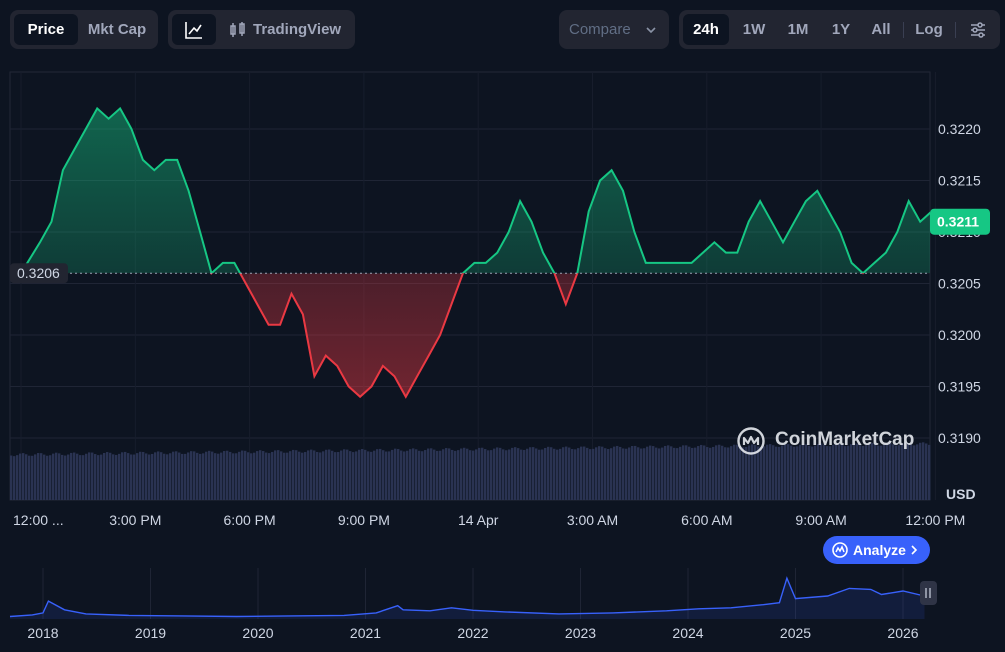 The width and height of the screenshot is (1005, 652). I want to click on x-tick-label: 6:00 PM, so click(250, 520).